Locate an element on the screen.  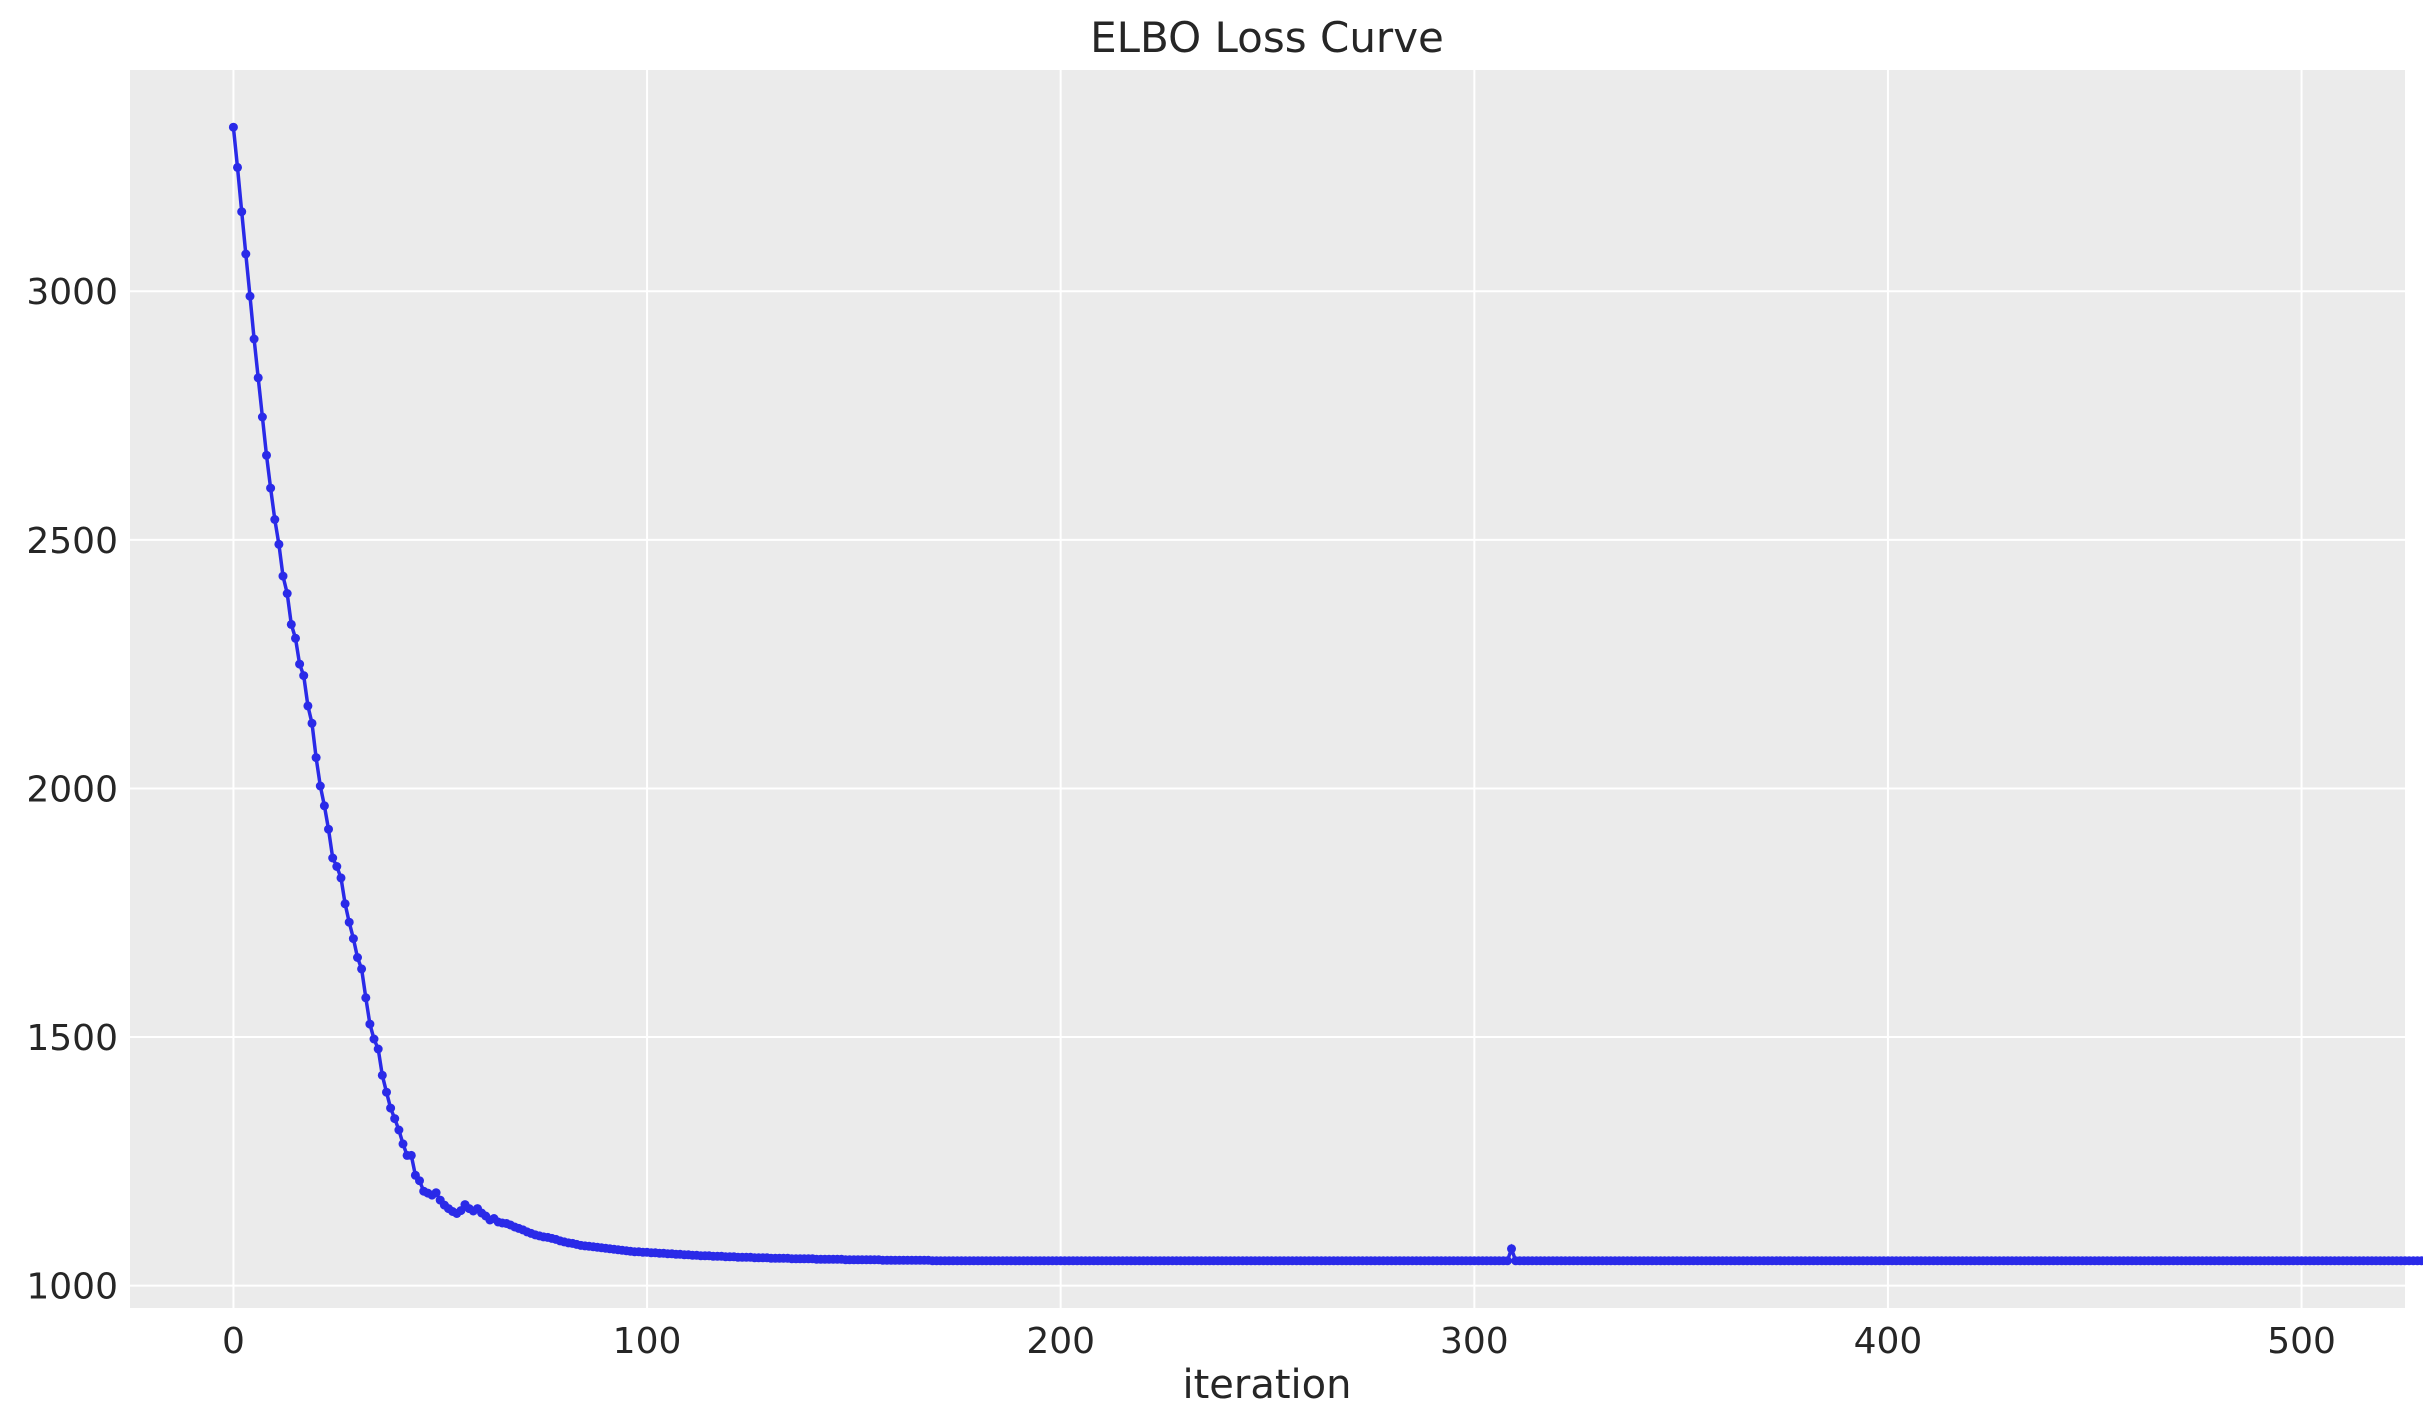
x-tick-label: 500 is located at coordinates (2301, 1341).